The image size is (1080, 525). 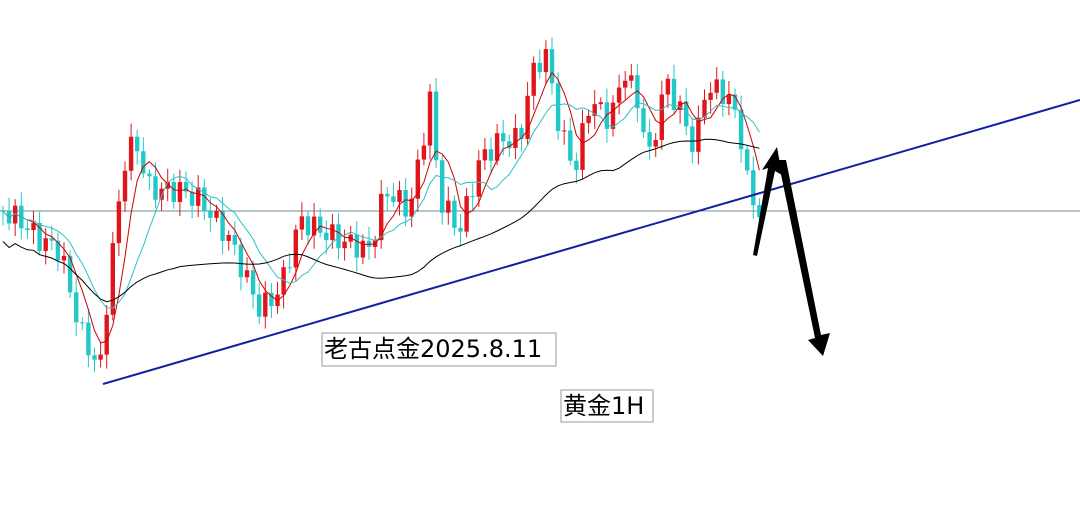 I want to click on author-date-label: 老古点金2025.8.11, so click(x=433, y=349).